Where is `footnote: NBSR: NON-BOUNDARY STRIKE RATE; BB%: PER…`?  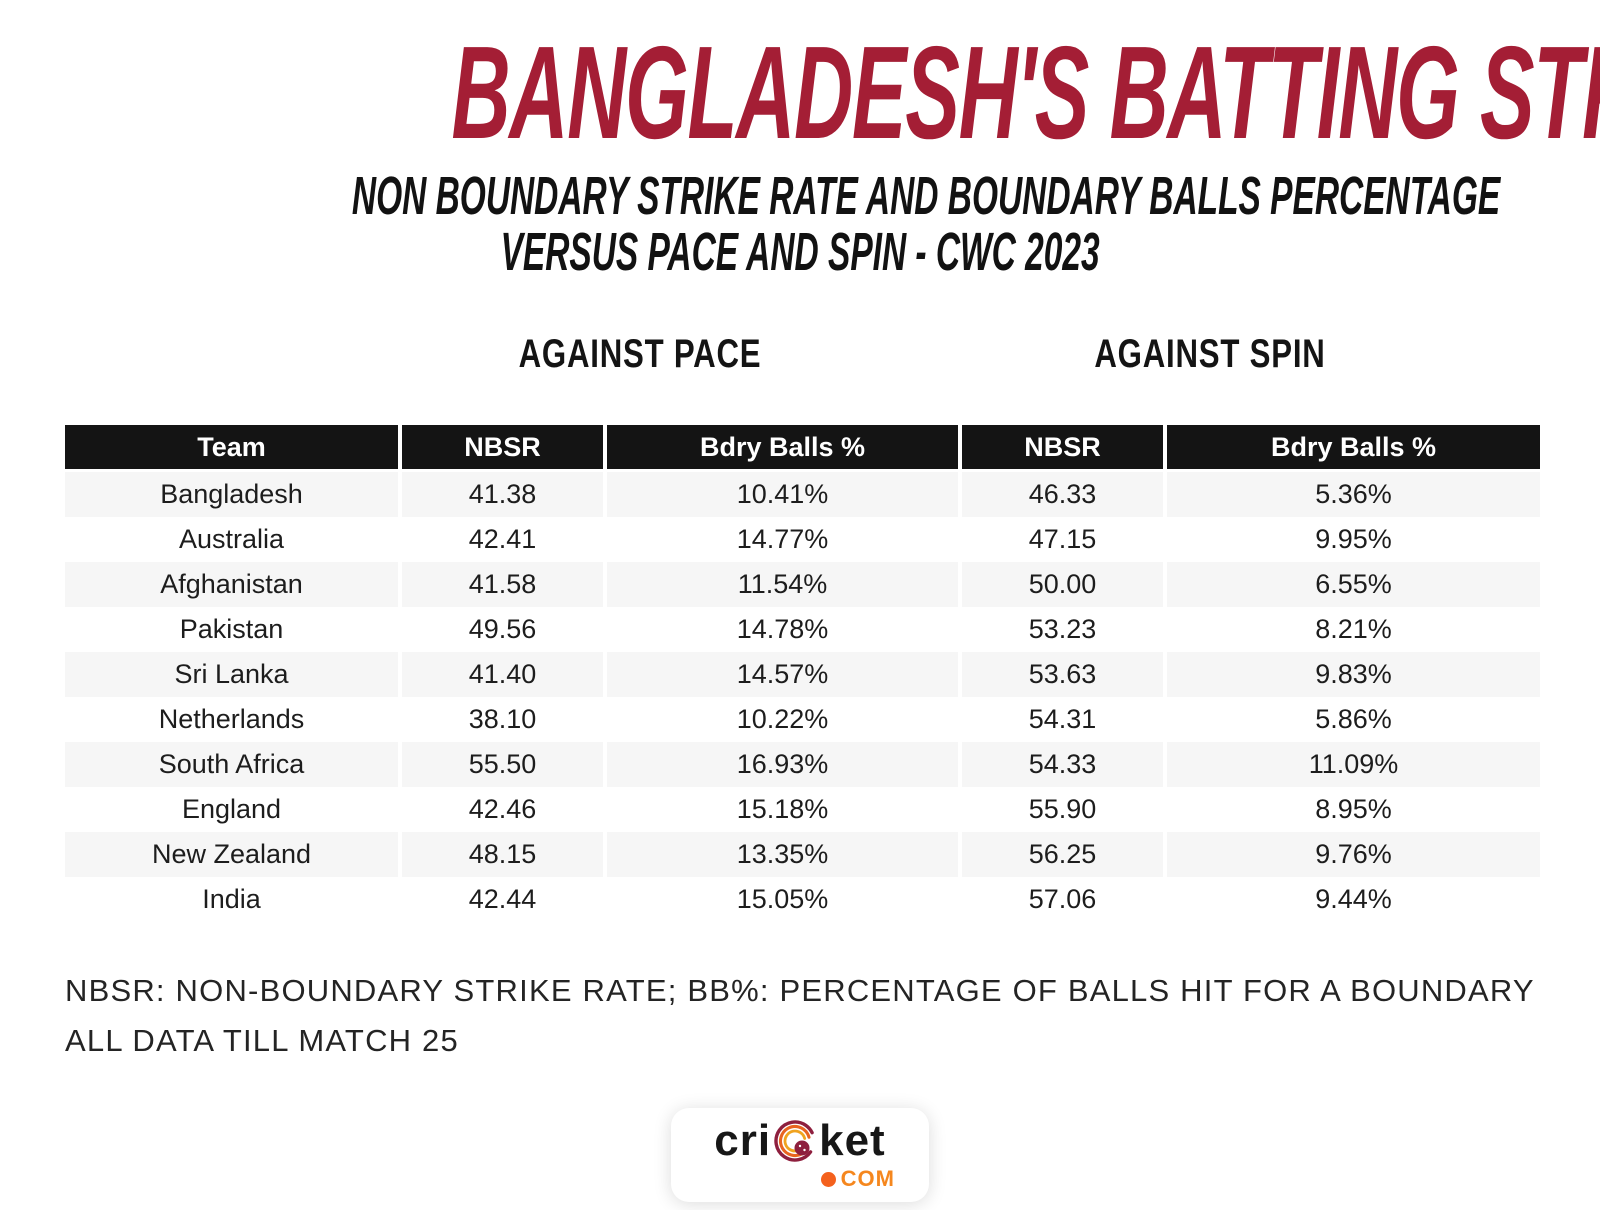 footnote: NBSR: NON-BOUNDARY STRIKE RATE; BB%: PER… is located at coordinates (800, 1016).